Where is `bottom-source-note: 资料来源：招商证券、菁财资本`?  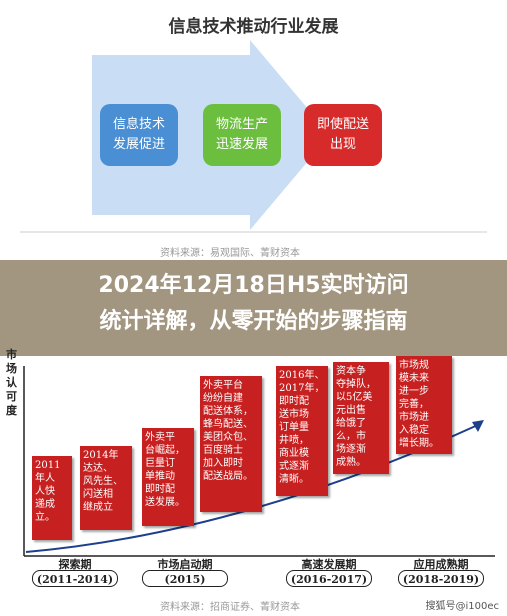 bottom-source-note: 资料来源：招商证券、菁财资本 is located at coordinates (230, 607).